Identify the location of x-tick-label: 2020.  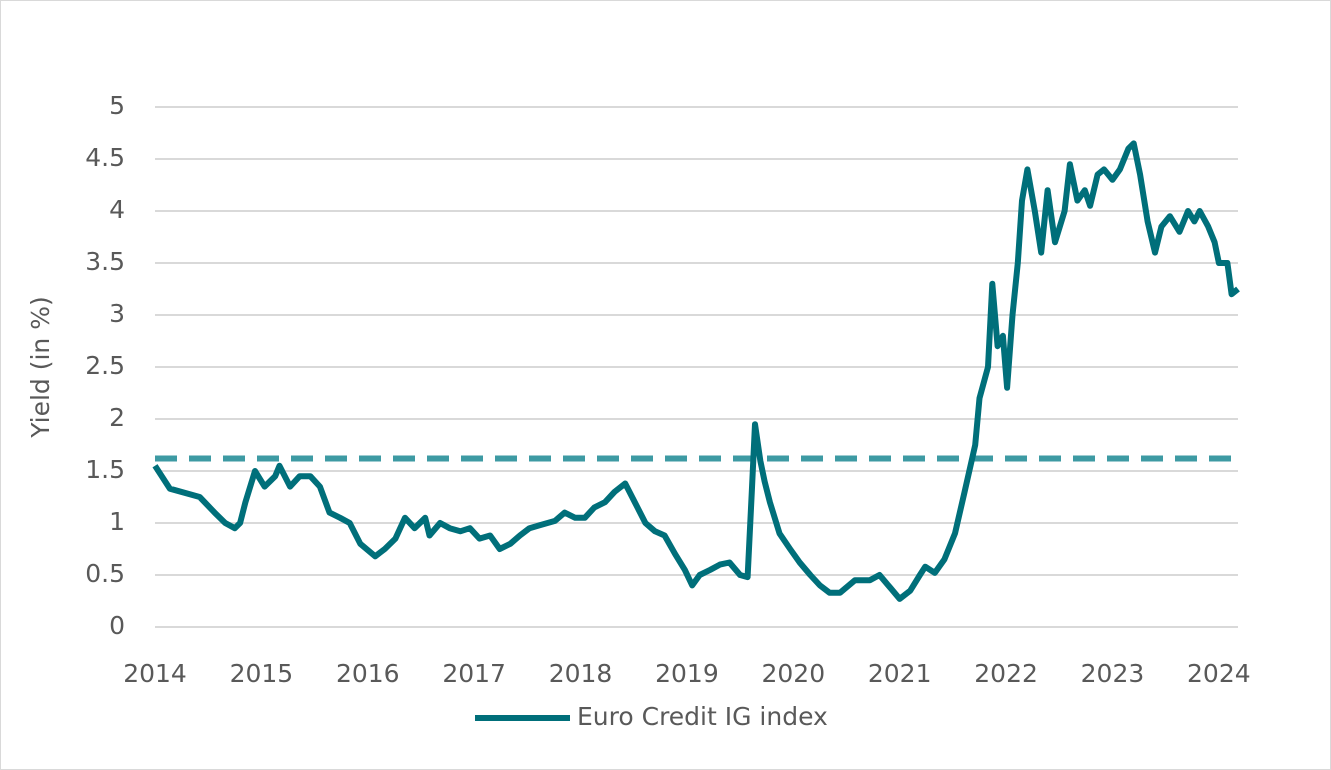
(793, 673).